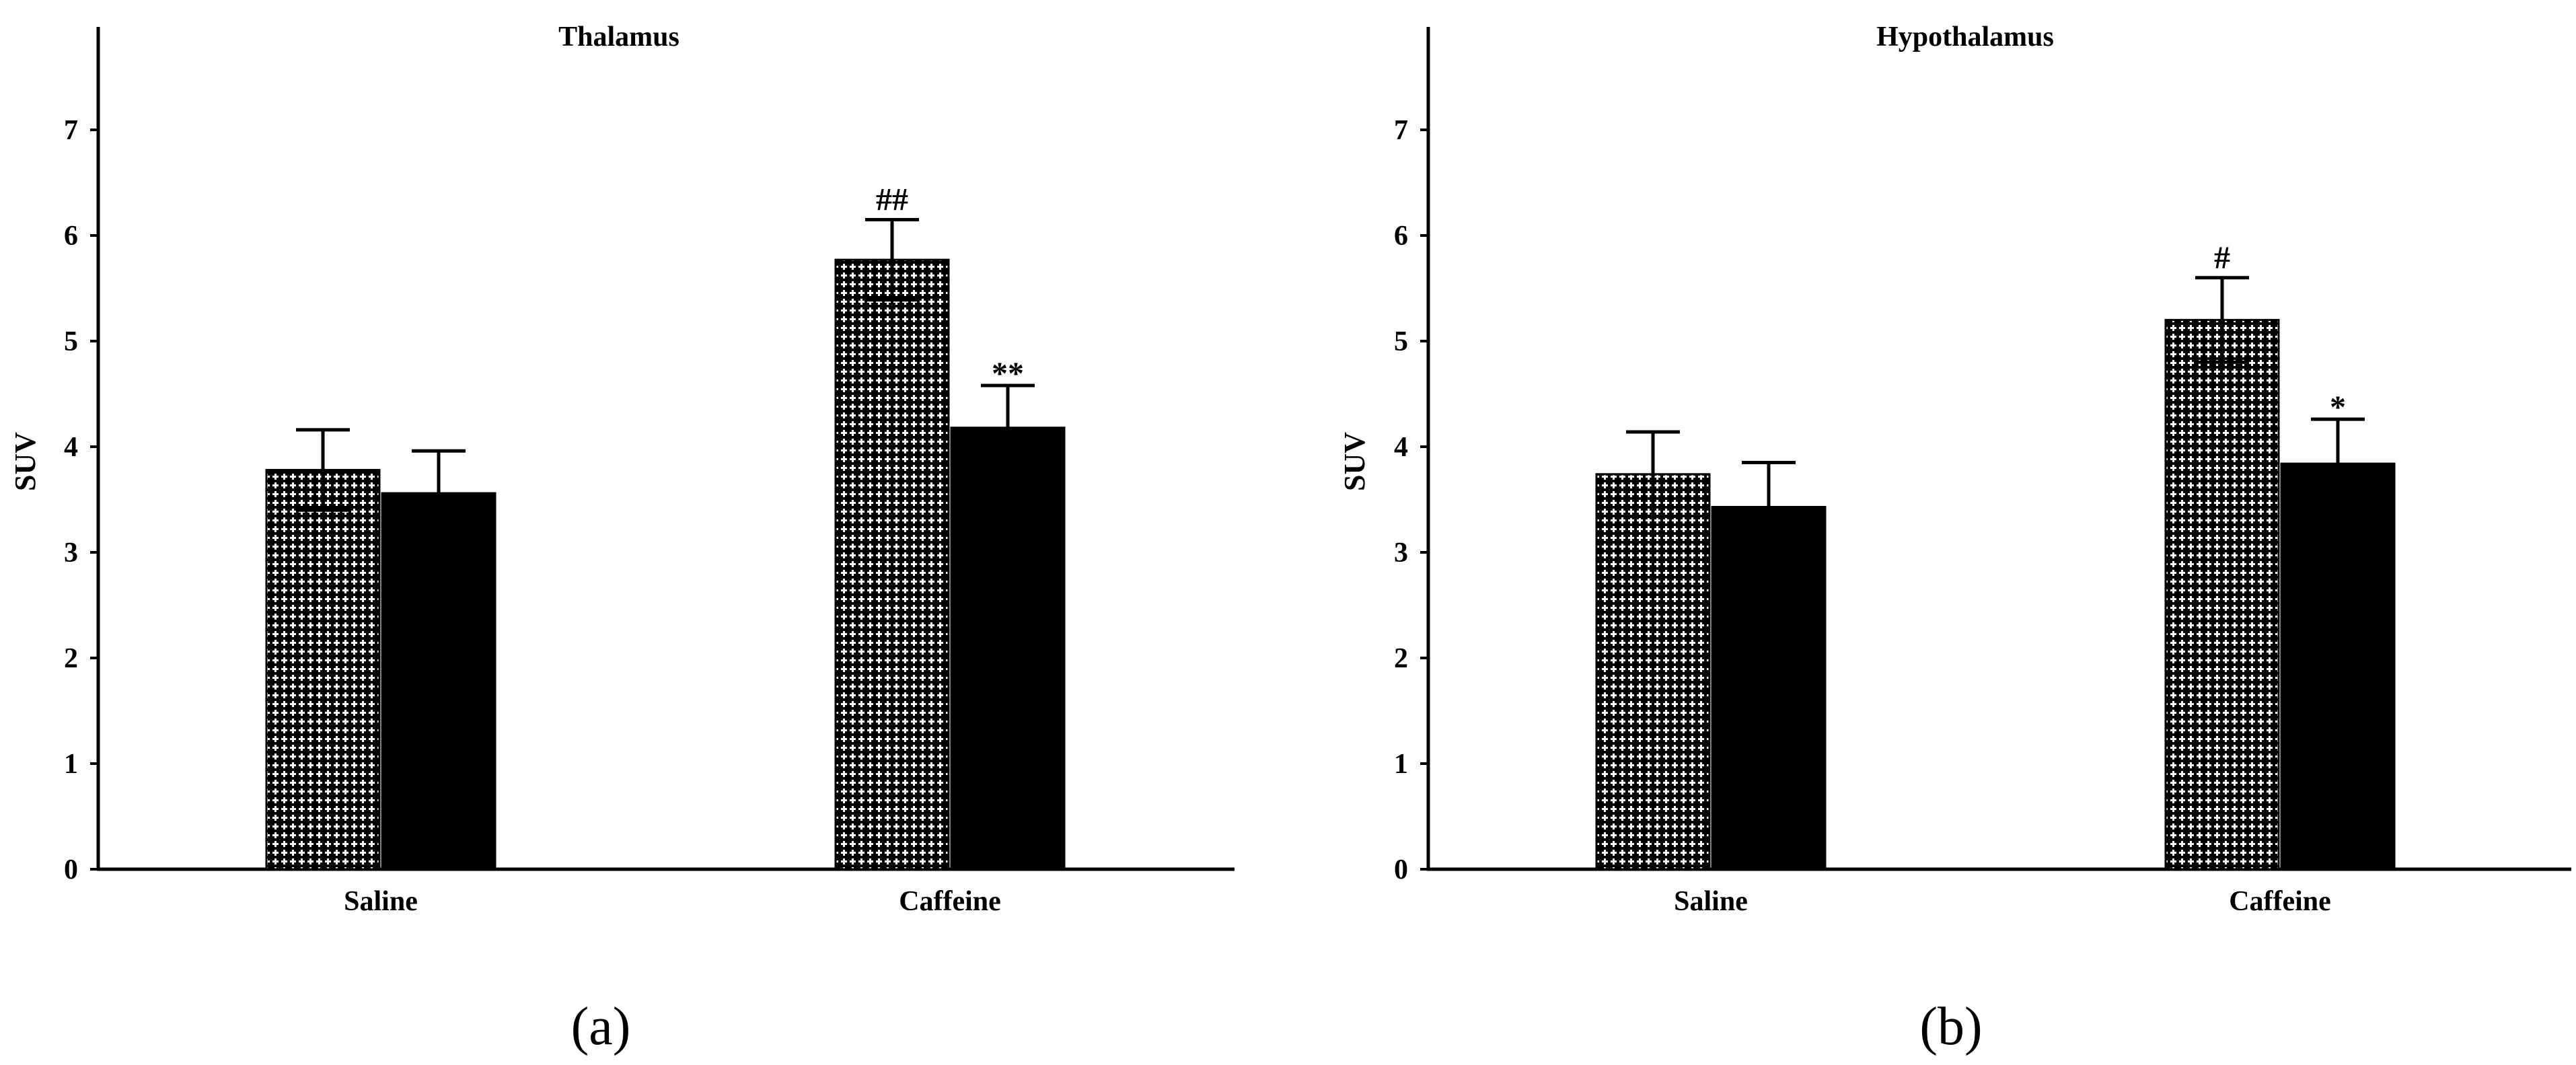  What do you see at coordinates (2338, 408) in the screenshot?
I see `significance-marker: *` at bounding box center [2338, 408].